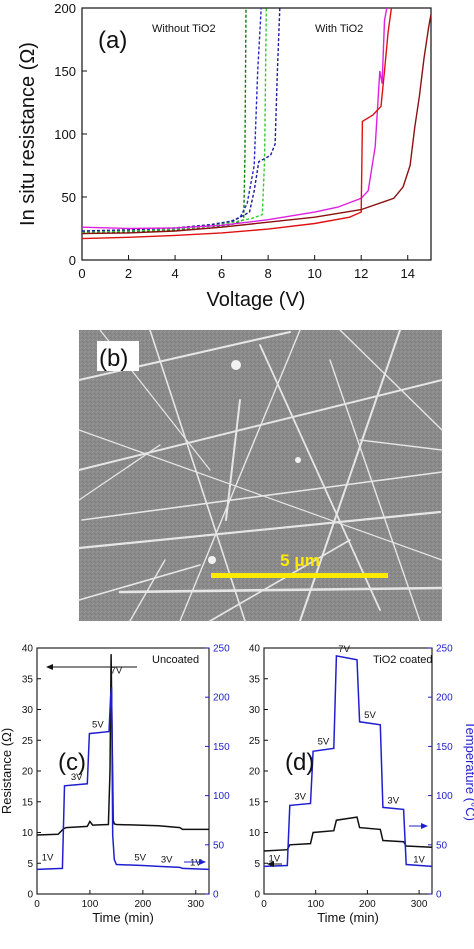 This screenshot has width=474, height=949. What do you see at coordinates (65, 71) in the screenshot?
I see `y-tick-label: 150` at bounding box center [65, 71].